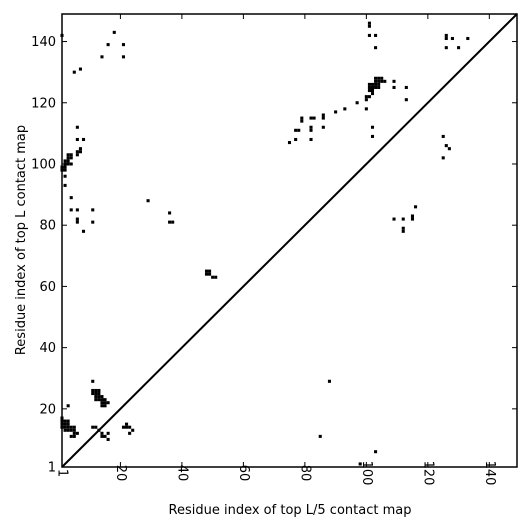  I want to click on y-tick-label: 120, so click(43, 103).